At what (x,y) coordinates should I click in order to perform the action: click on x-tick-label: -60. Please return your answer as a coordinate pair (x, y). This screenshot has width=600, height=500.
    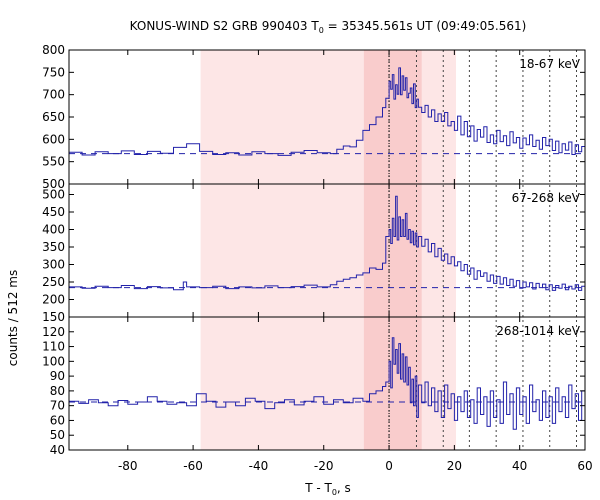
    Looking at the image, I should click on (193, 466).